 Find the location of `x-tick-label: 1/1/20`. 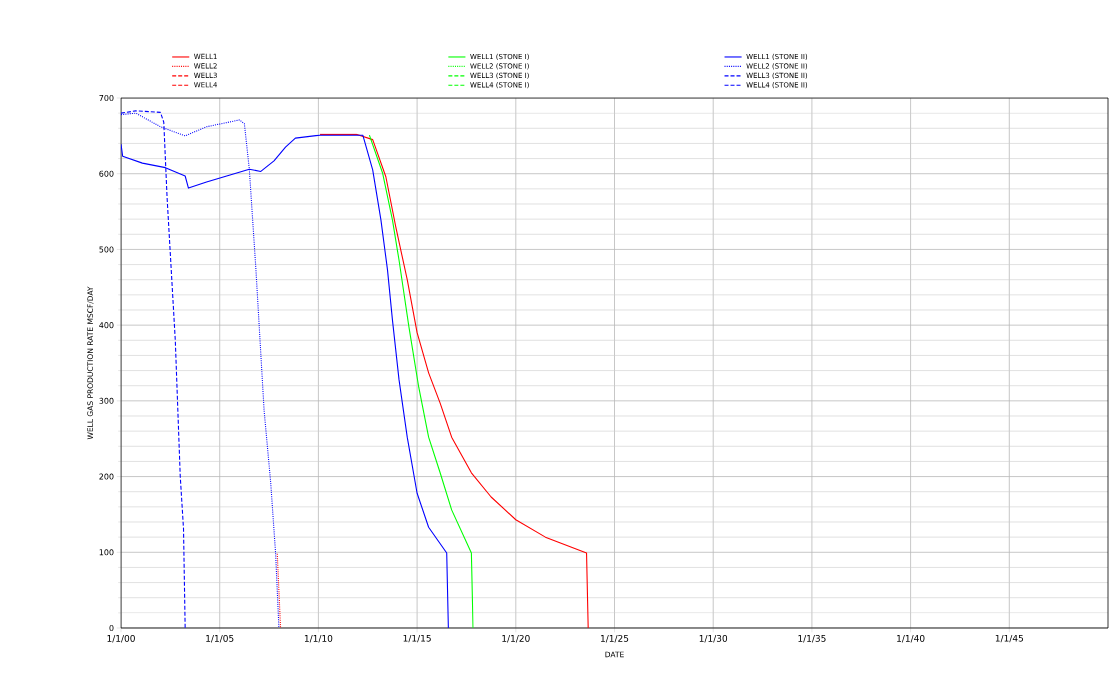

x-tick-label: 1/1/20 is located at coordinates (516, 638).